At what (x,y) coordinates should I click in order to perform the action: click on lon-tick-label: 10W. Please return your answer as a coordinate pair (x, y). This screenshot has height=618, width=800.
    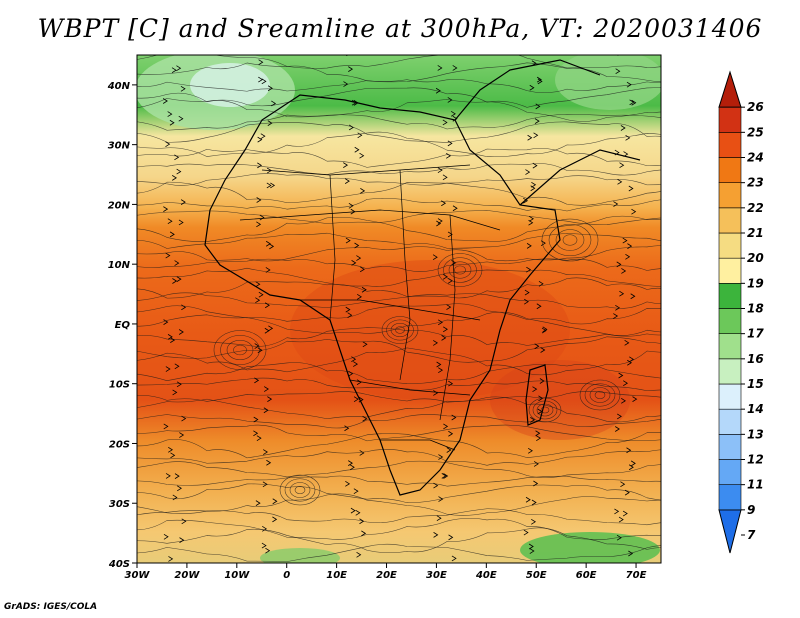
    Looking at the image, I should click on (237, 575).